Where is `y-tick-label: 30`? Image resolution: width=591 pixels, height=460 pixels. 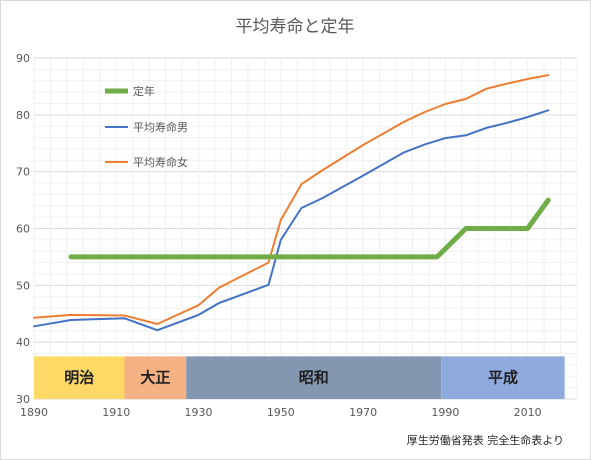
y-tick-label: 30 is located at coordinates (23, 399).